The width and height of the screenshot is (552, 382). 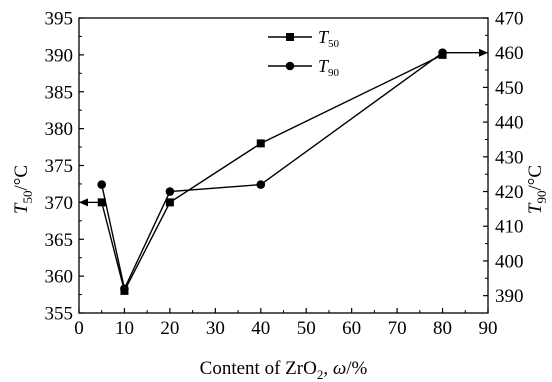 I want to click on x-tick-label: 40, so click(x=260, y=328).